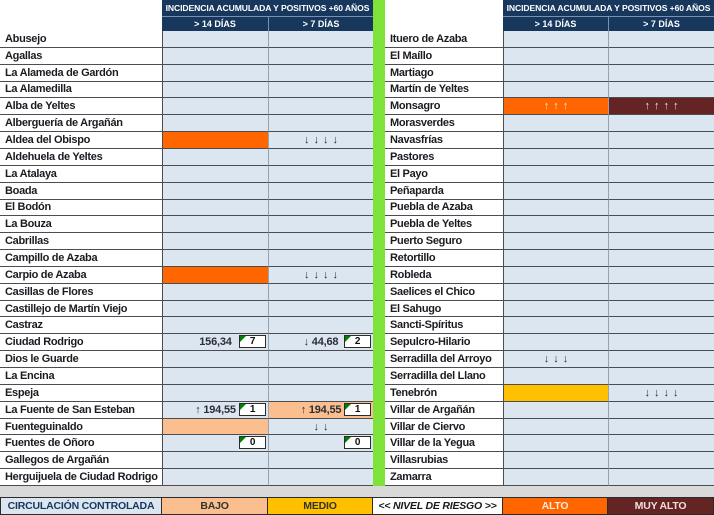  I want to click on table-row: Campillo de Azaba, so click(186, 258).